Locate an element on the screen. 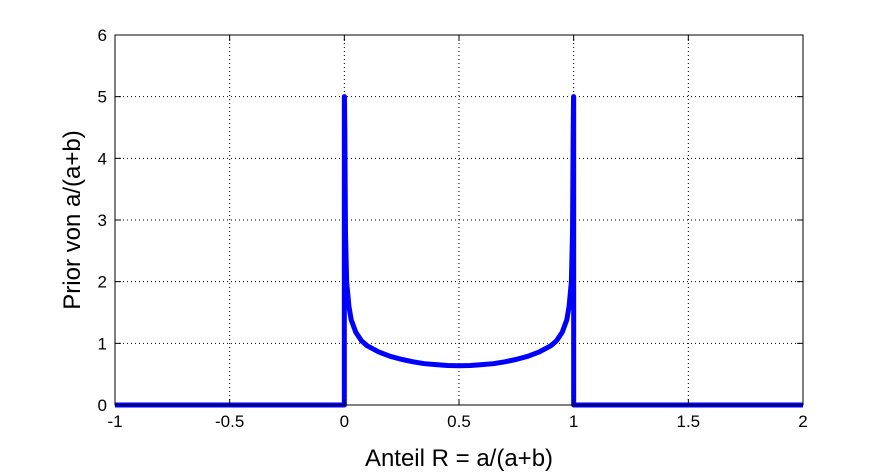 The width and height of the screenshot is (887, 473). y-tick-label: 3 is located at coordinates (102, 220).